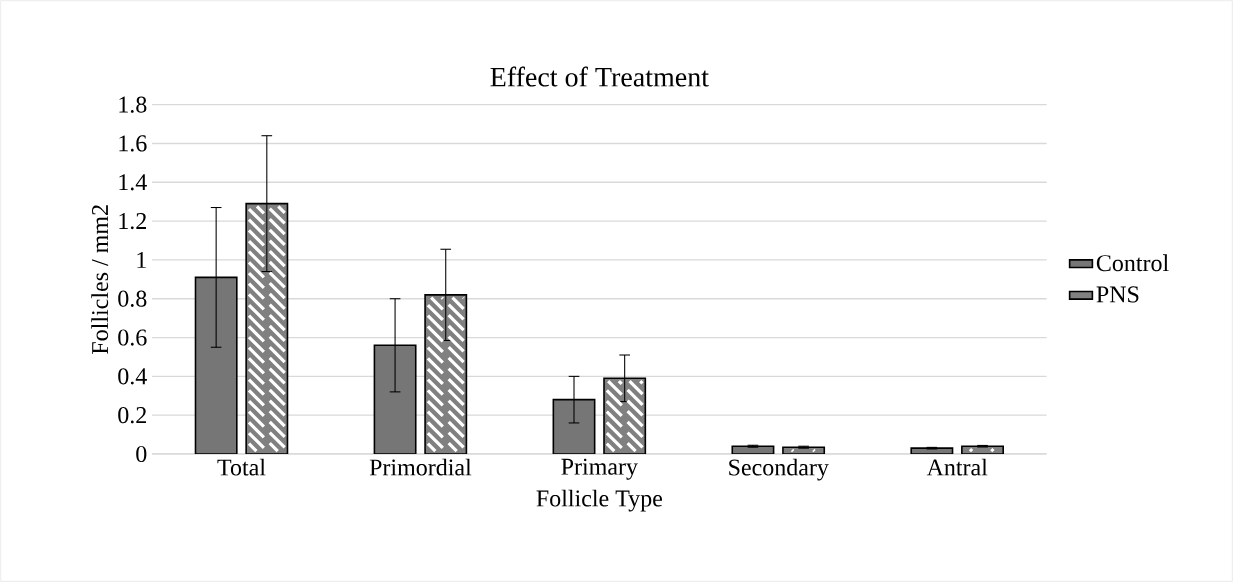  I want to click on x-tick-label: Primordial, so click(420, 467).